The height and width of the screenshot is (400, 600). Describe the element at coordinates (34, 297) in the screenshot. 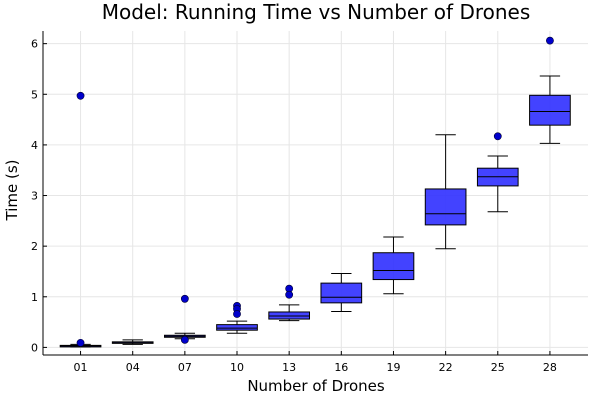

I see `y-tick-label: 1` at that location.